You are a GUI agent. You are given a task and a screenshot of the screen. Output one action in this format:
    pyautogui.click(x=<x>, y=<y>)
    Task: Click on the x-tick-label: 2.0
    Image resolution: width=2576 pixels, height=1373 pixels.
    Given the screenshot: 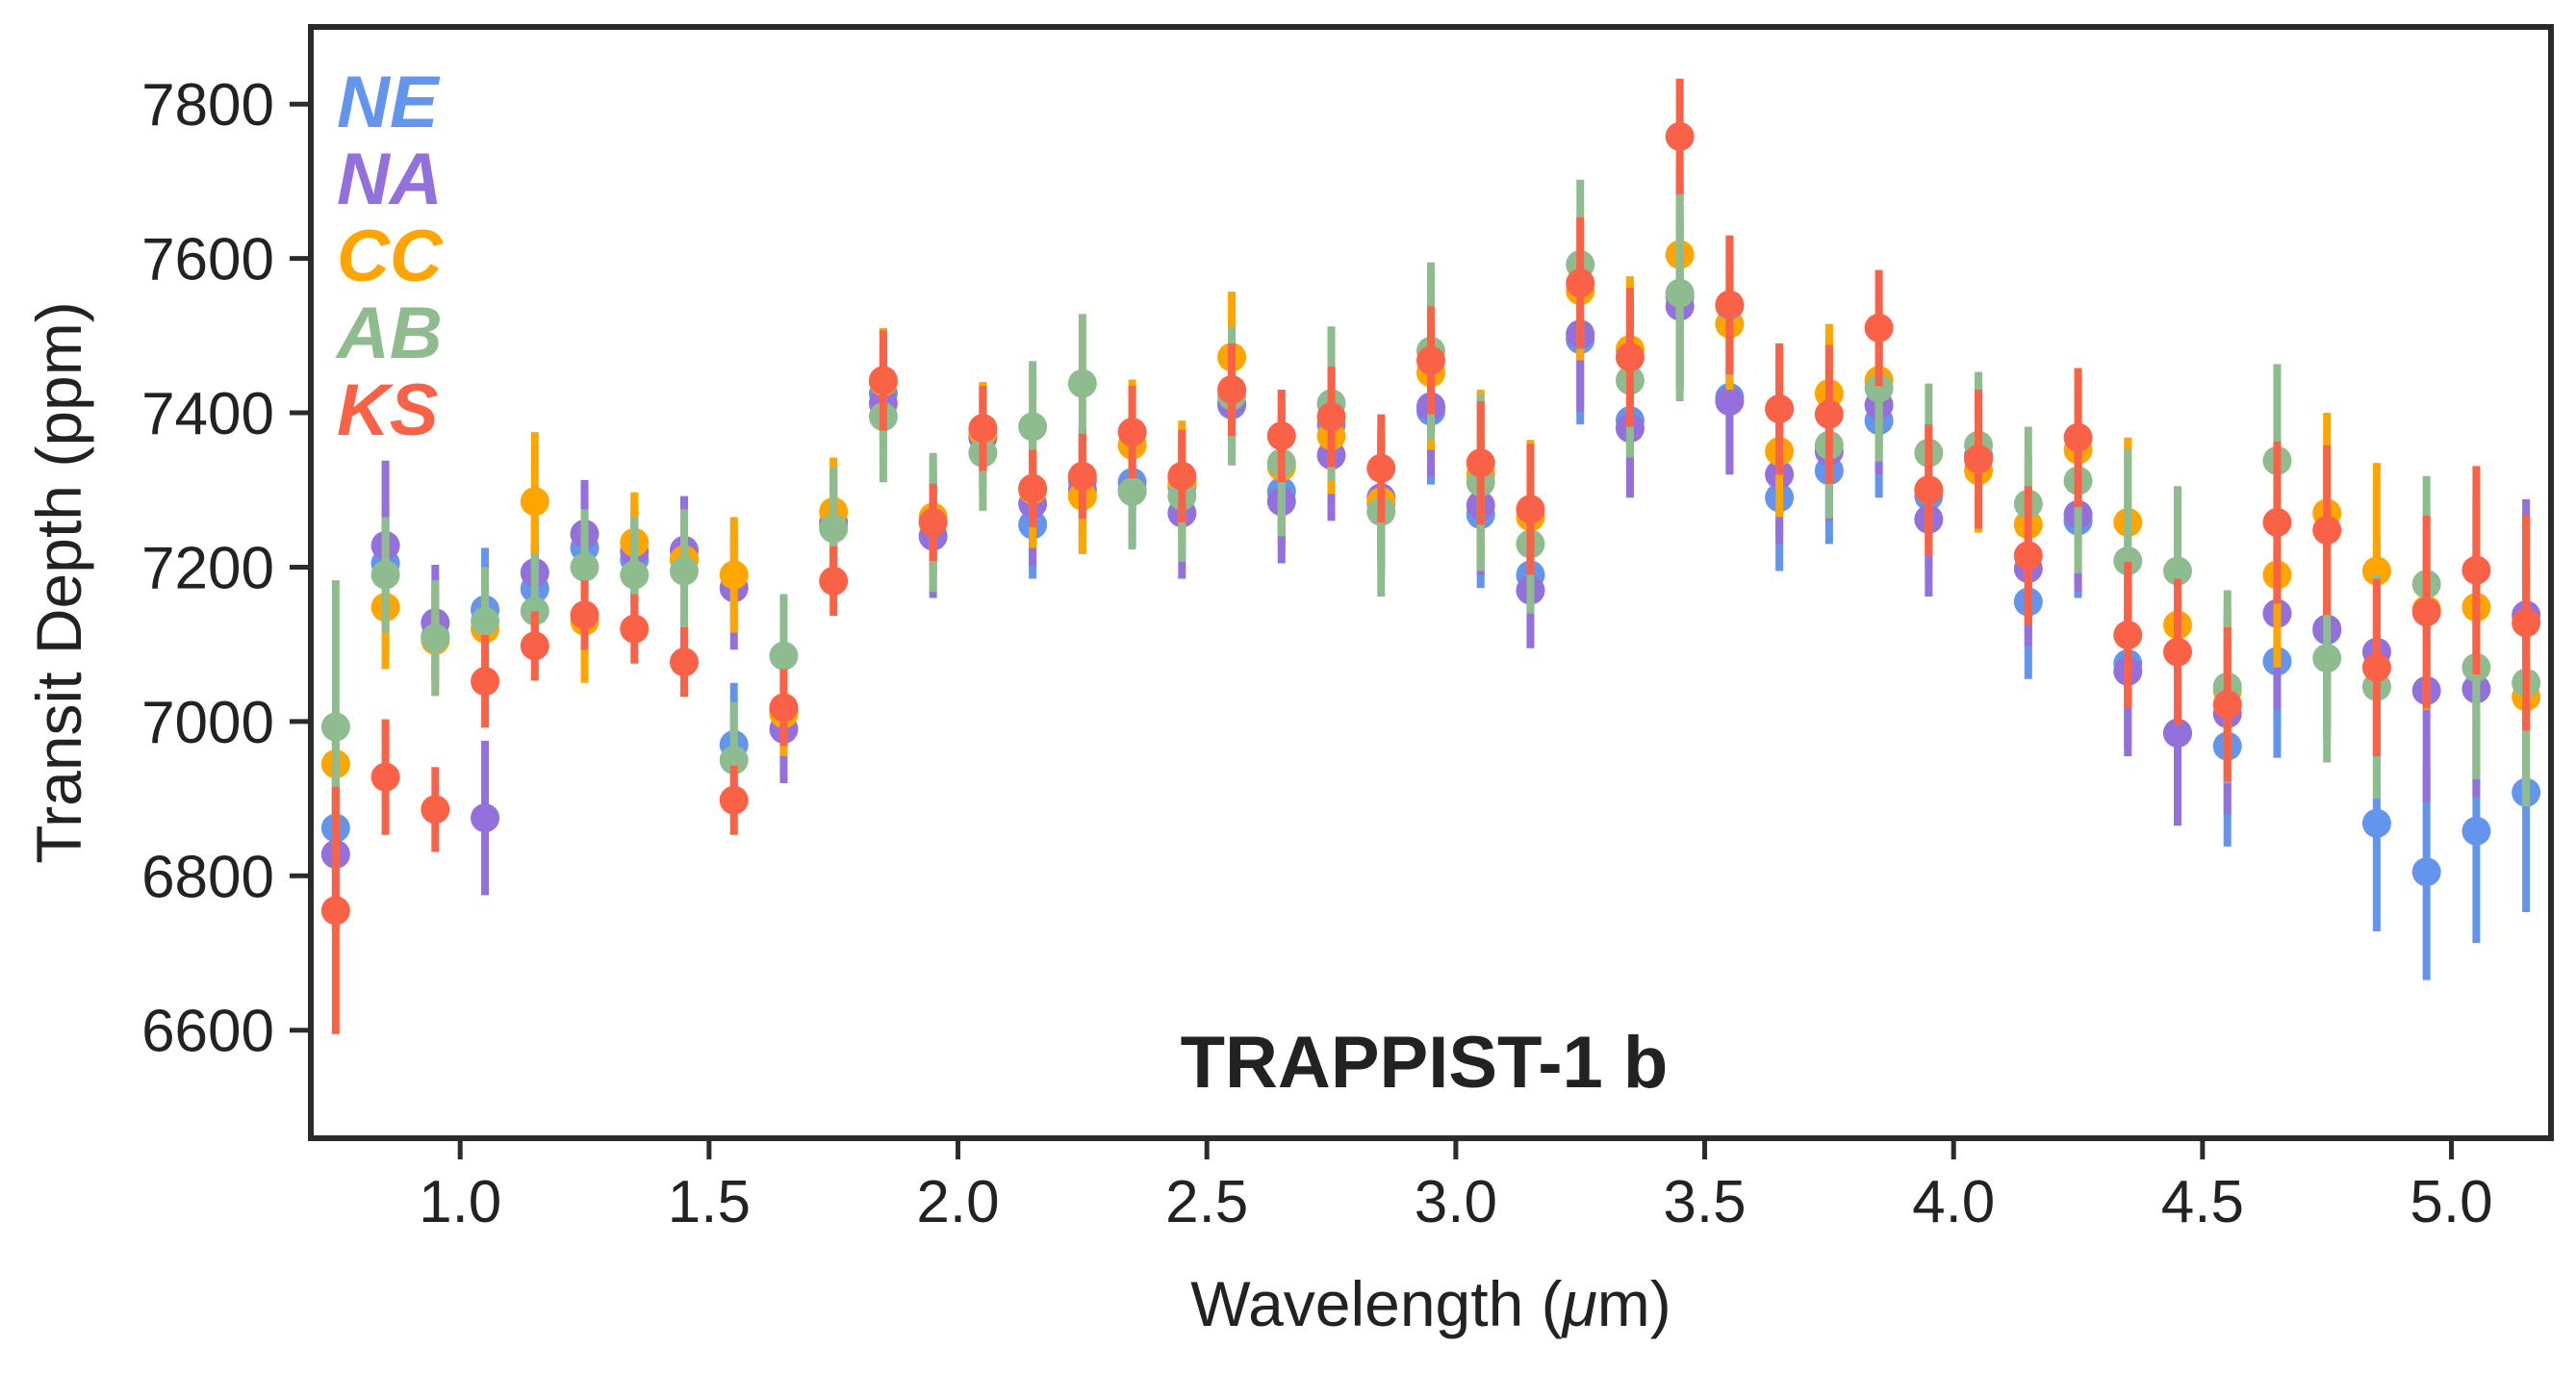 What is the action you would take?
    pyautogui.click(x=957, y=1202)
    